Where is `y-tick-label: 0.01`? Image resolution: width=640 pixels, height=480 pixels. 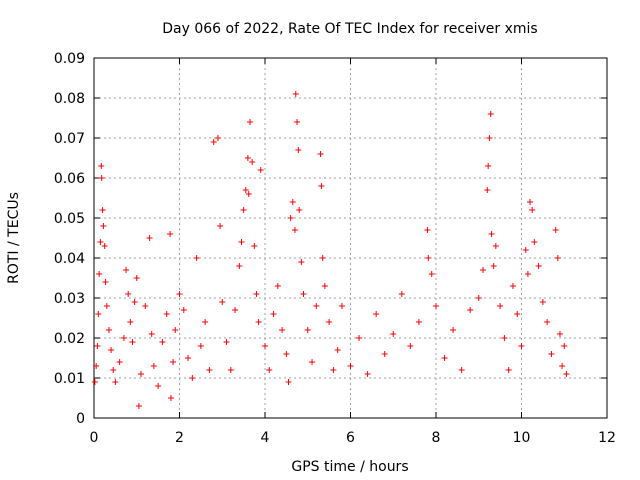 y-tick-label: 0.01 is located at coordinates (69, 379).